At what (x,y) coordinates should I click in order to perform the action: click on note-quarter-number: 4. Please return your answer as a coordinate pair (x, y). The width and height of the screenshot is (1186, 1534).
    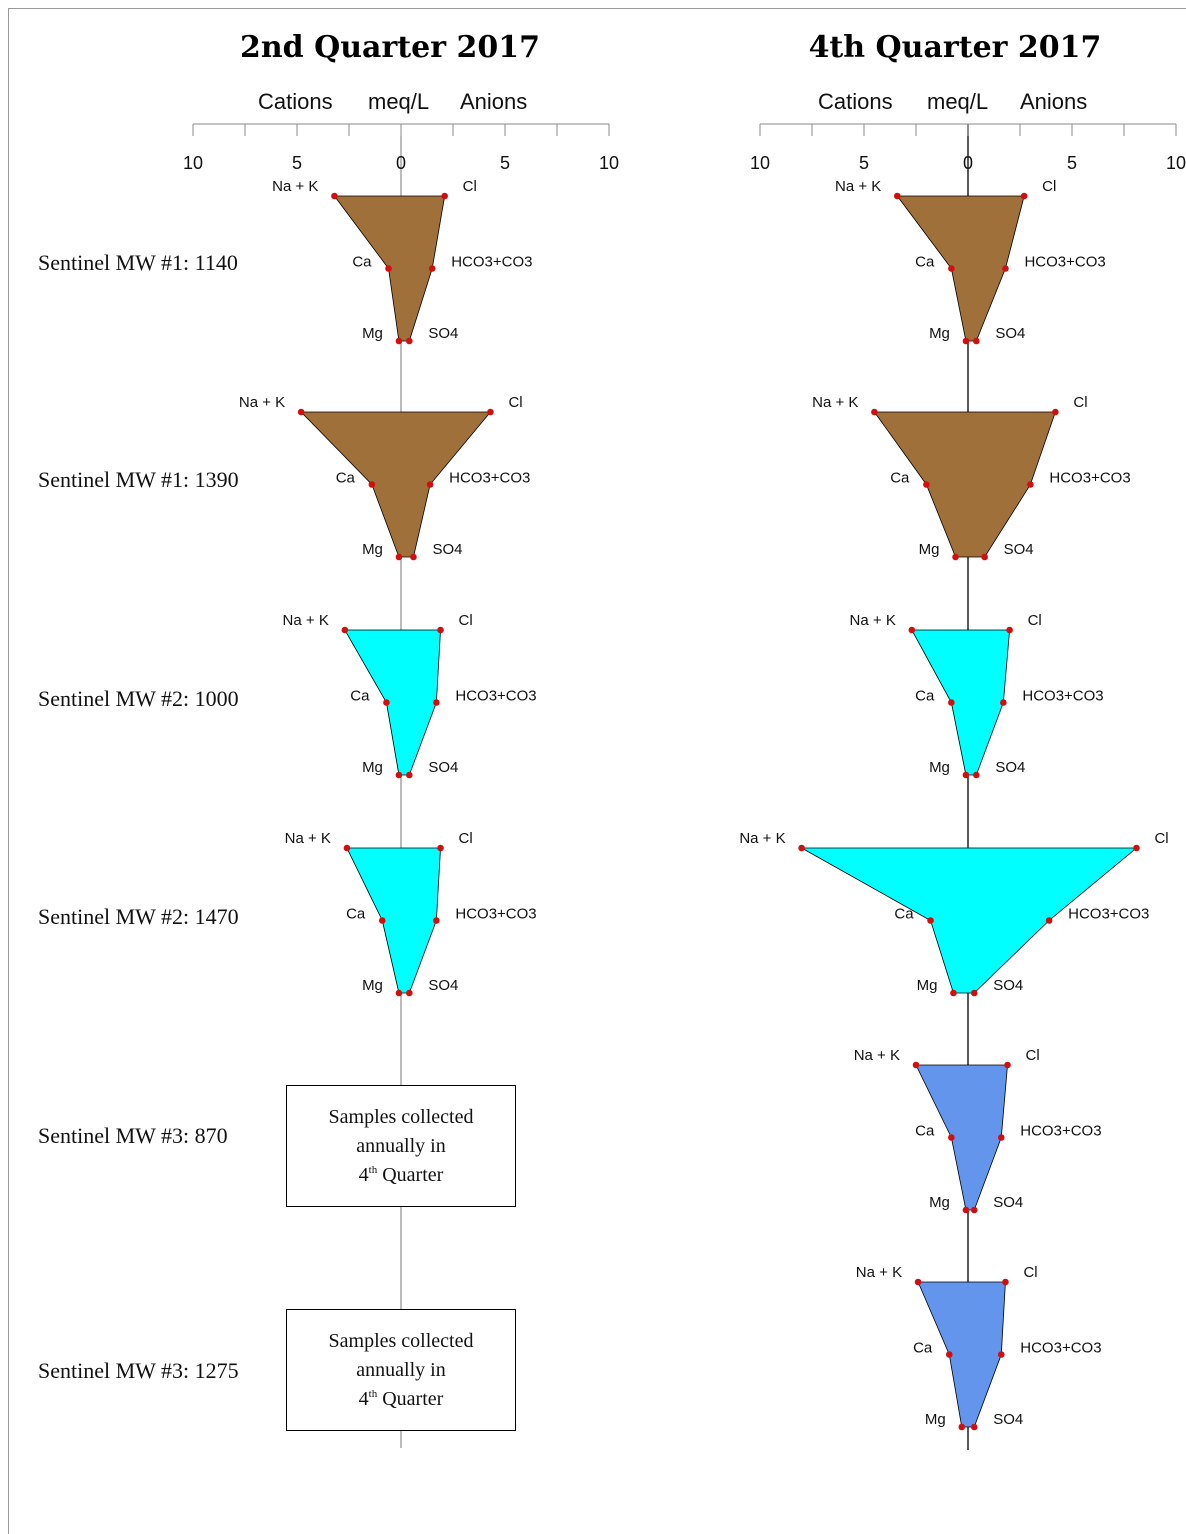
    Looking at the image, I should click on (363, 1398).